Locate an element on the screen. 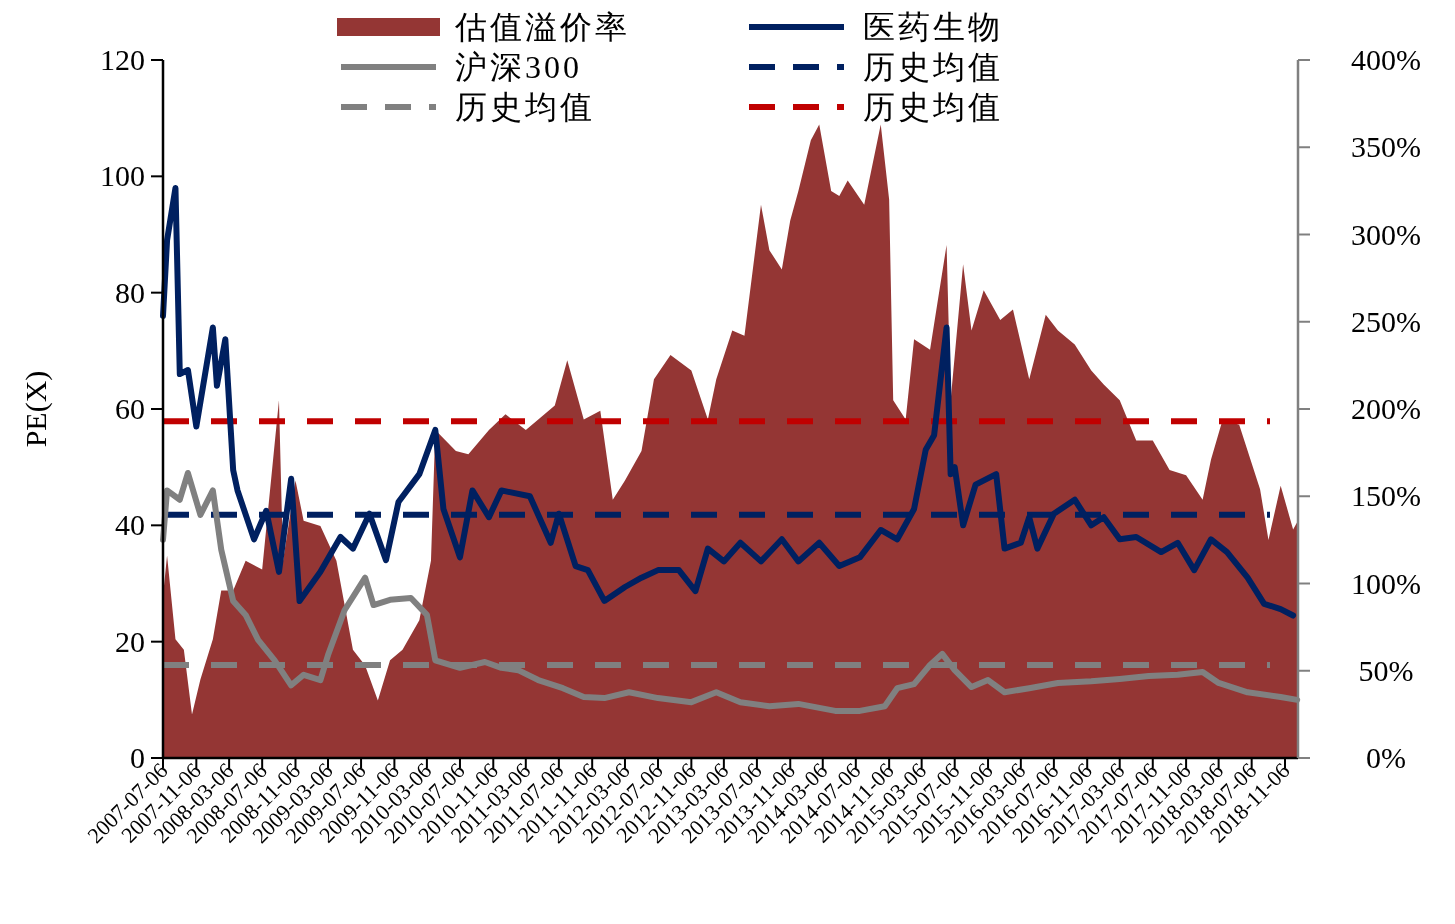 Image resolution: width=1455 pixels, height=924 pixels. y2-tick-label: 200% is located at coordinates (1386, 408).